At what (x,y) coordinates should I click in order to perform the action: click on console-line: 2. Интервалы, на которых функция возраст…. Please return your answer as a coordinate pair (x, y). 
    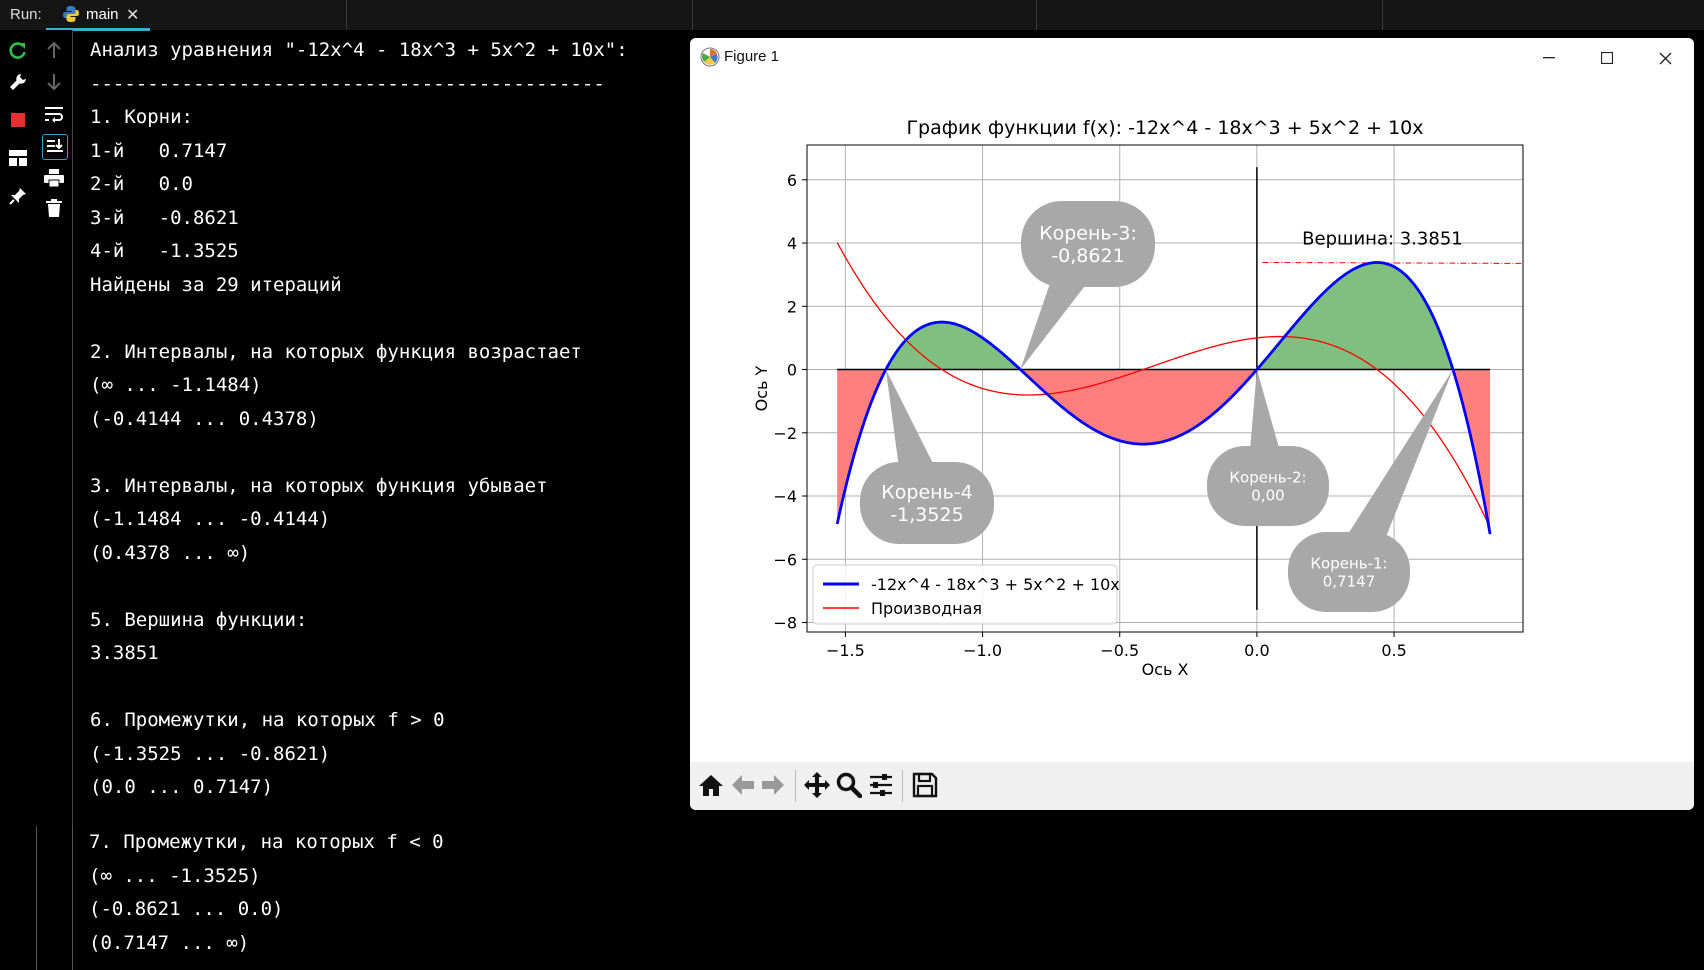
    Looking at the image, I should click on (336, 351).